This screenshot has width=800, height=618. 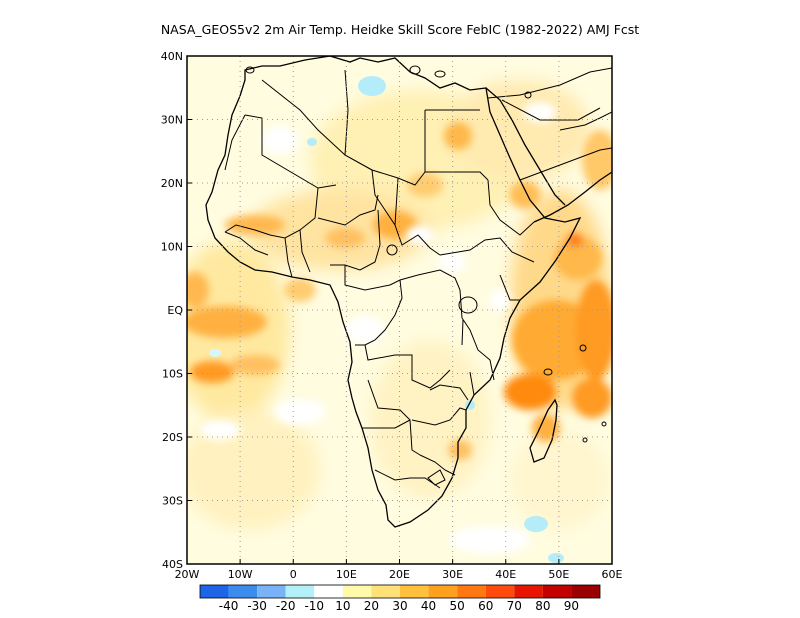 I want to click on lat-tick-label: 10N, so click(x=172, y=247).